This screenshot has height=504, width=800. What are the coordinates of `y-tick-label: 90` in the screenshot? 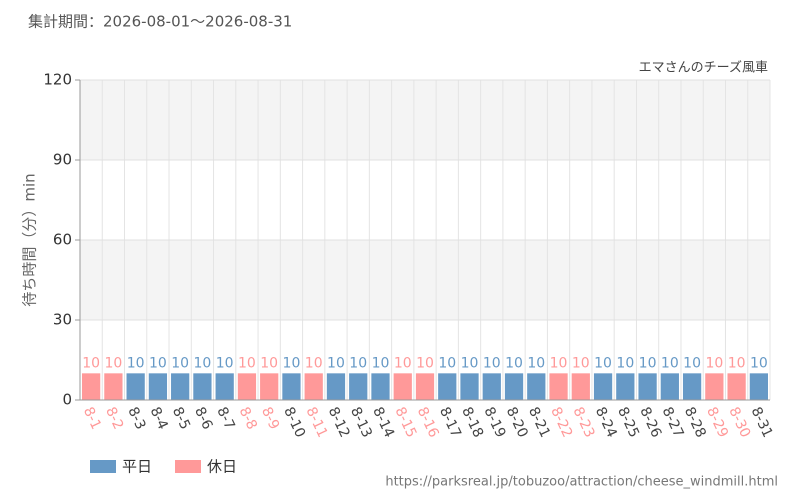 It's located at (62, 160).